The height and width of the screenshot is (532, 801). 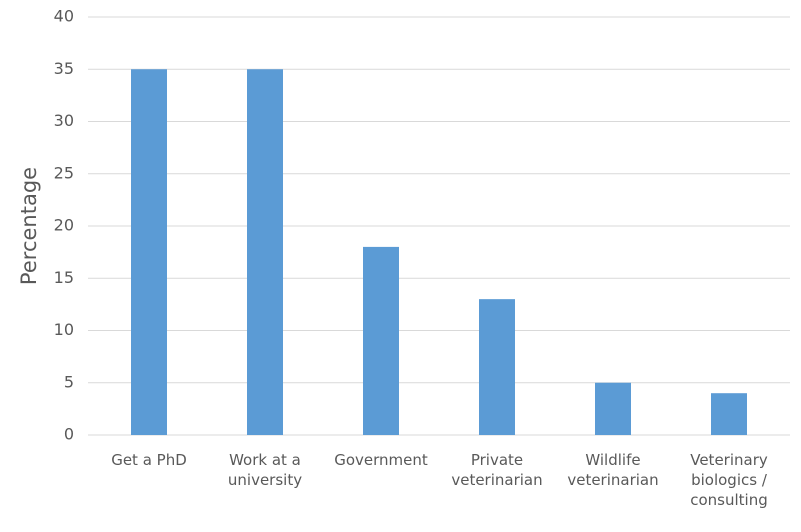 I want to click on x-tick-label: Government, so click(x=381, y=460).